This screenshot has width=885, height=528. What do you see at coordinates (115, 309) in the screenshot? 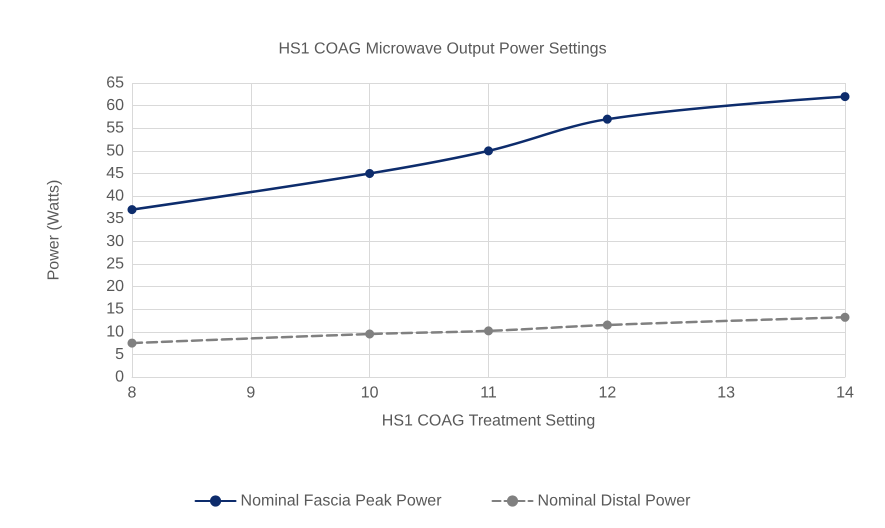
I see `y-tick-label: 15` at bounding box center [115, 309].